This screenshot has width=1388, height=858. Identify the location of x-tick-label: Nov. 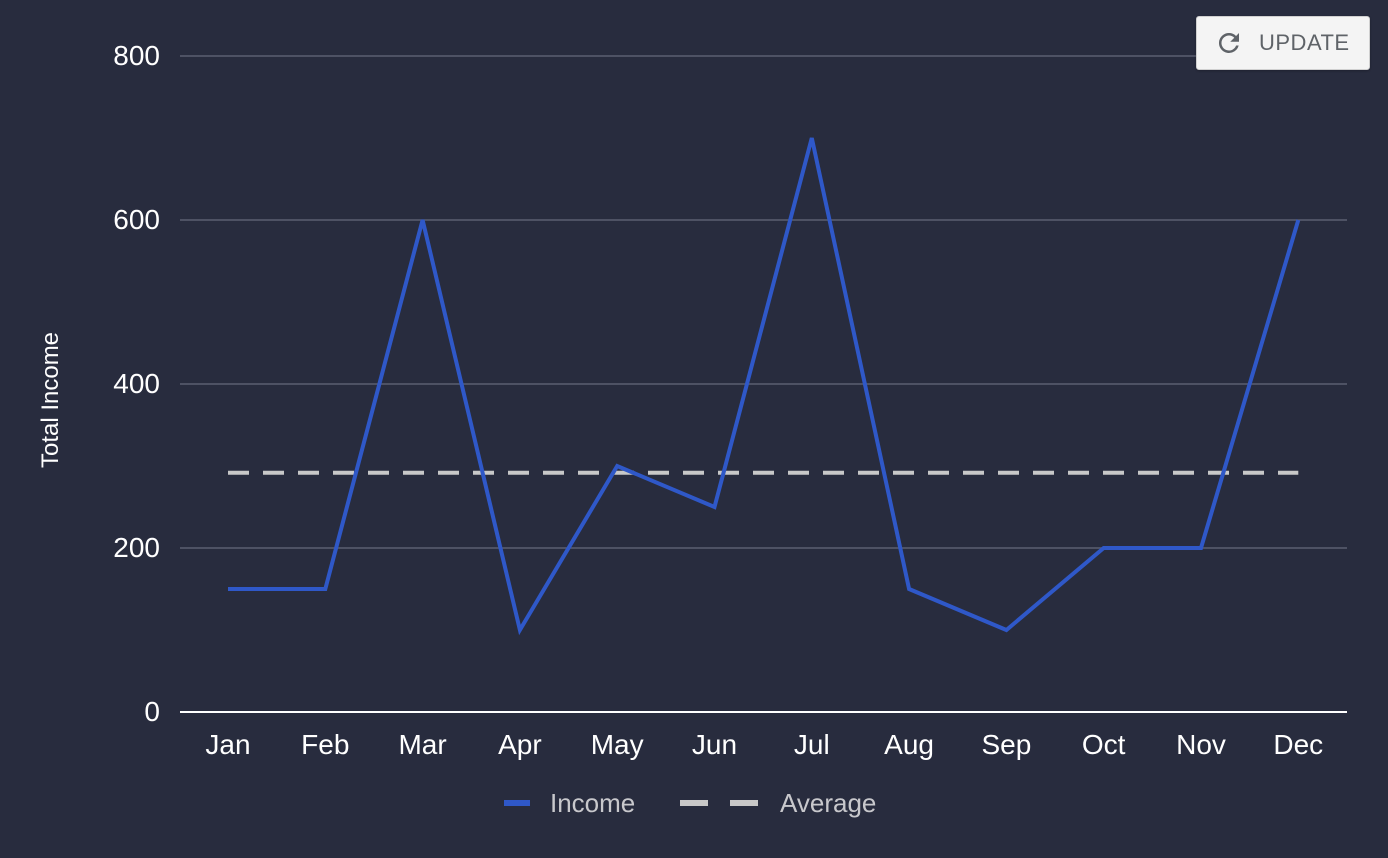
(1201, 744).